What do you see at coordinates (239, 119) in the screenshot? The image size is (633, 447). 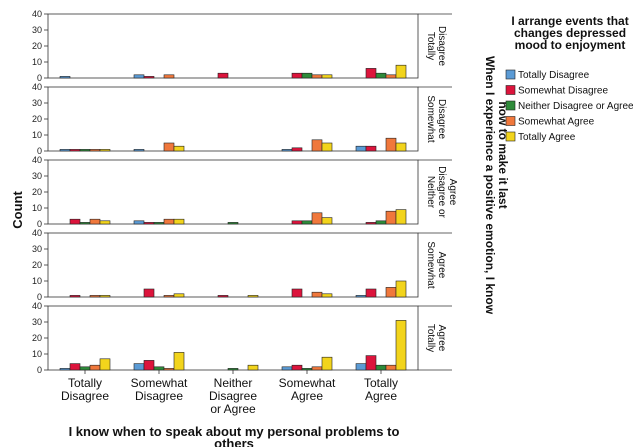 I see `panel-2: 0 10 20 30 40 Somewhat Disagree` at bounding box center [239, 119].